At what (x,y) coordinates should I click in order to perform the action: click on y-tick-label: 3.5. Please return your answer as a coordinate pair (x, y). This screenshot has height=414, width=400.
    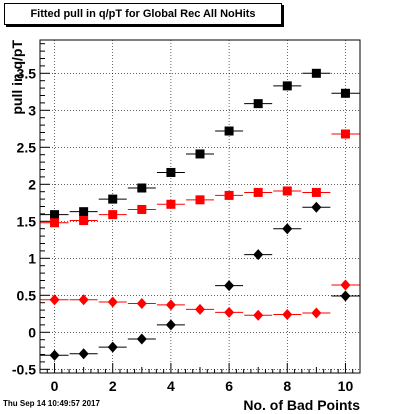
    Looking at the image, I should click on (27, 73).